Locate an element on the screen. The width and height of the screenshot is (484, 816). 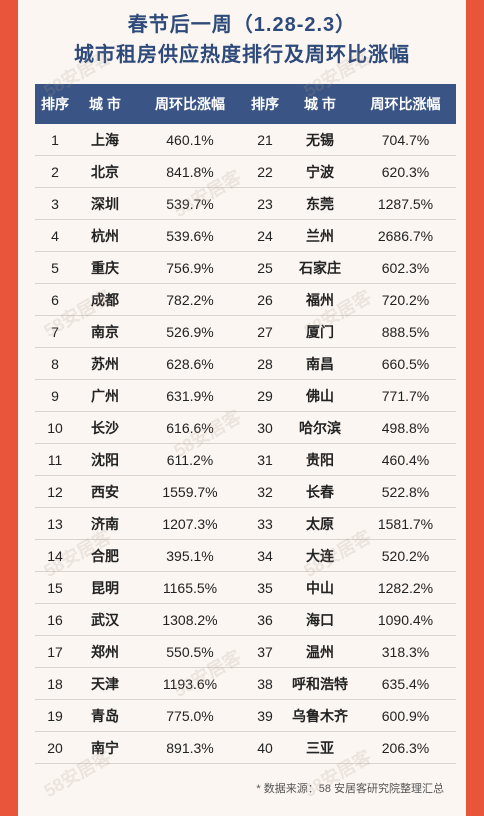
city-cell: 苏州 is located at coordinates (105, 363).